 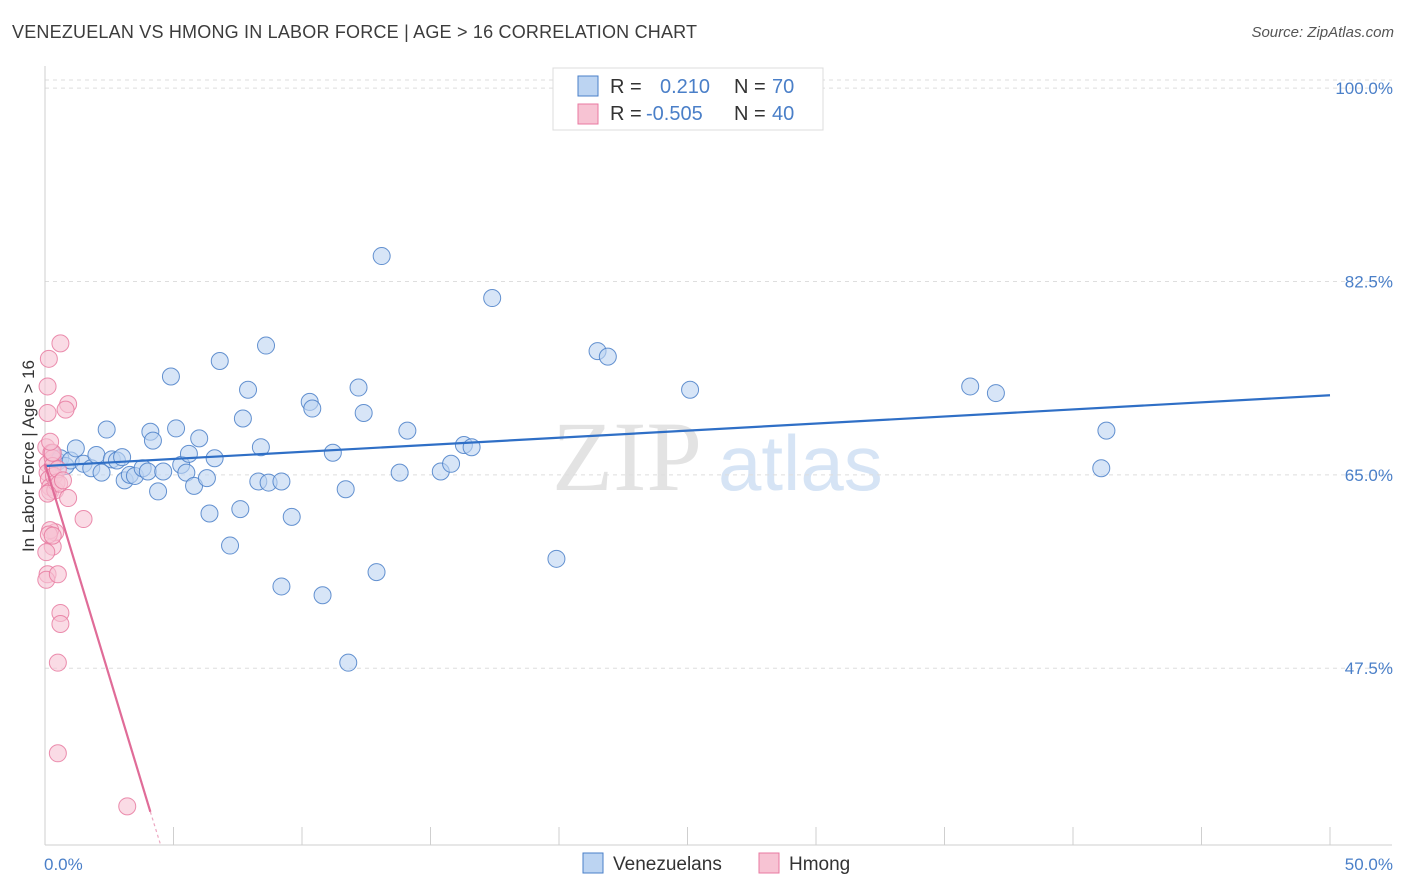 What do you see at coordinates (1369, 281) in the screenshot?
I see `y-tick-label: 82.5%` at bounding box center [1369, 281].